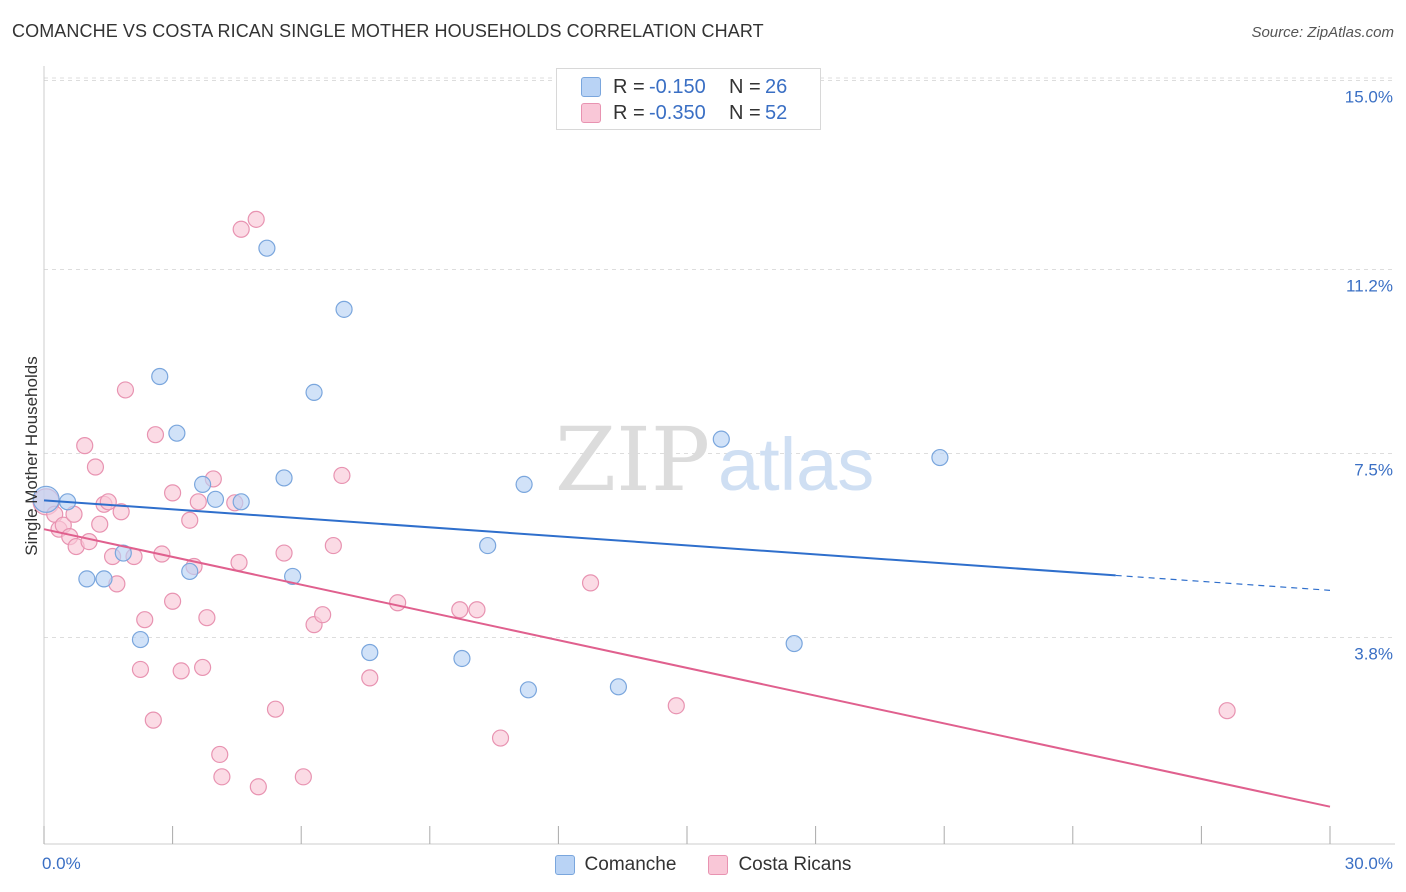 The width and height of the screenshot is (1406, 892). Describe the element at coordinates (1322, 32) in the screenshot. I see `source-label: Source: ZipAtlas.com` at that location.